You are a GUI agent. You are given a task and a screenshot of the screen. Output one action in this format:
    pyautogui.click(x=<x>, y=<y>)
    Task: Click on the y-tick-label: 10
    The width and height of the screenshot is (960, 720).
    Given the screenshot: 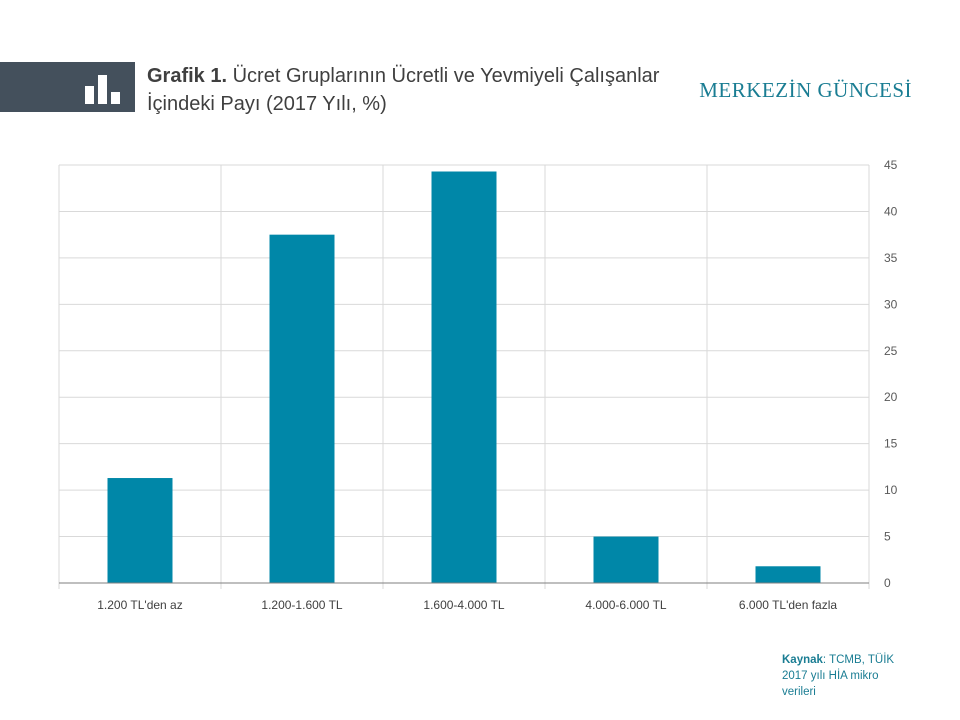 What is the action you would take?
    pyautogui.click(x=891, y=490)
    